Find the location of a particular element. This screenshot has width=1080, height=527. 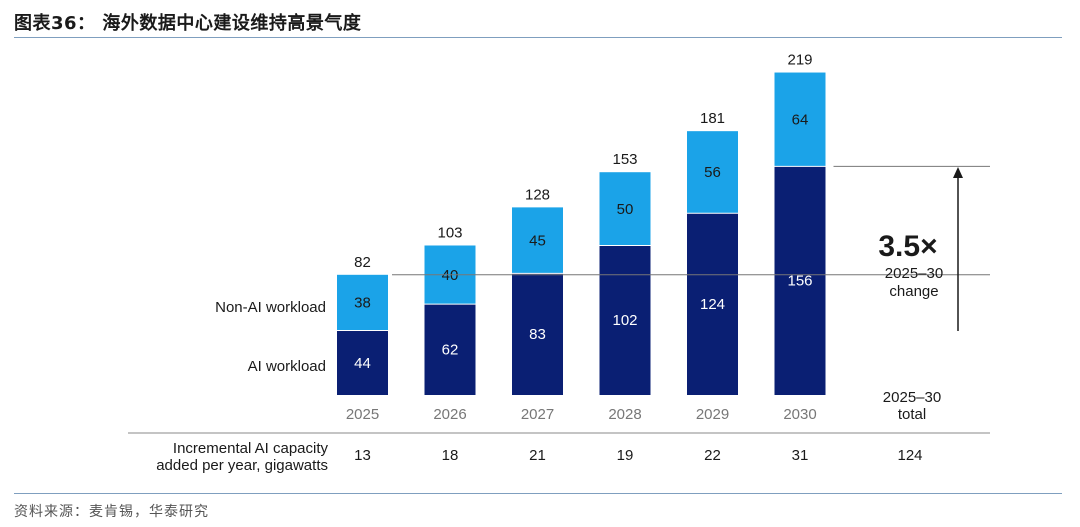

bar-ai-2027 is located at coordinates (537, 334).